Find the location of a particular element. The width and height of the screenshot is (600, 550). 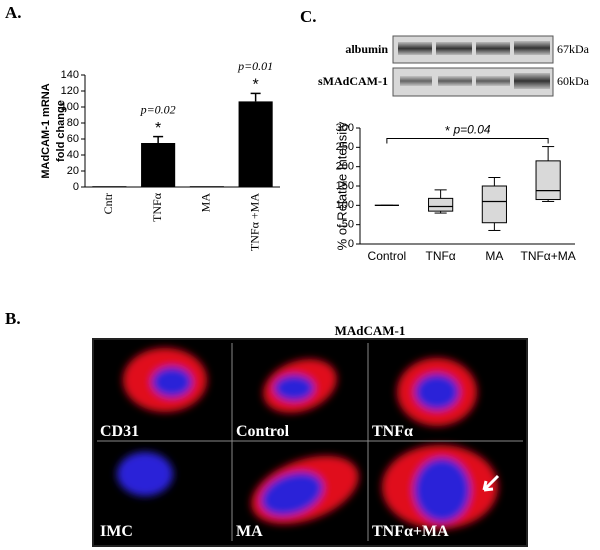

x-tick-label: TNFα+MA is located at coordinates (547, 256).